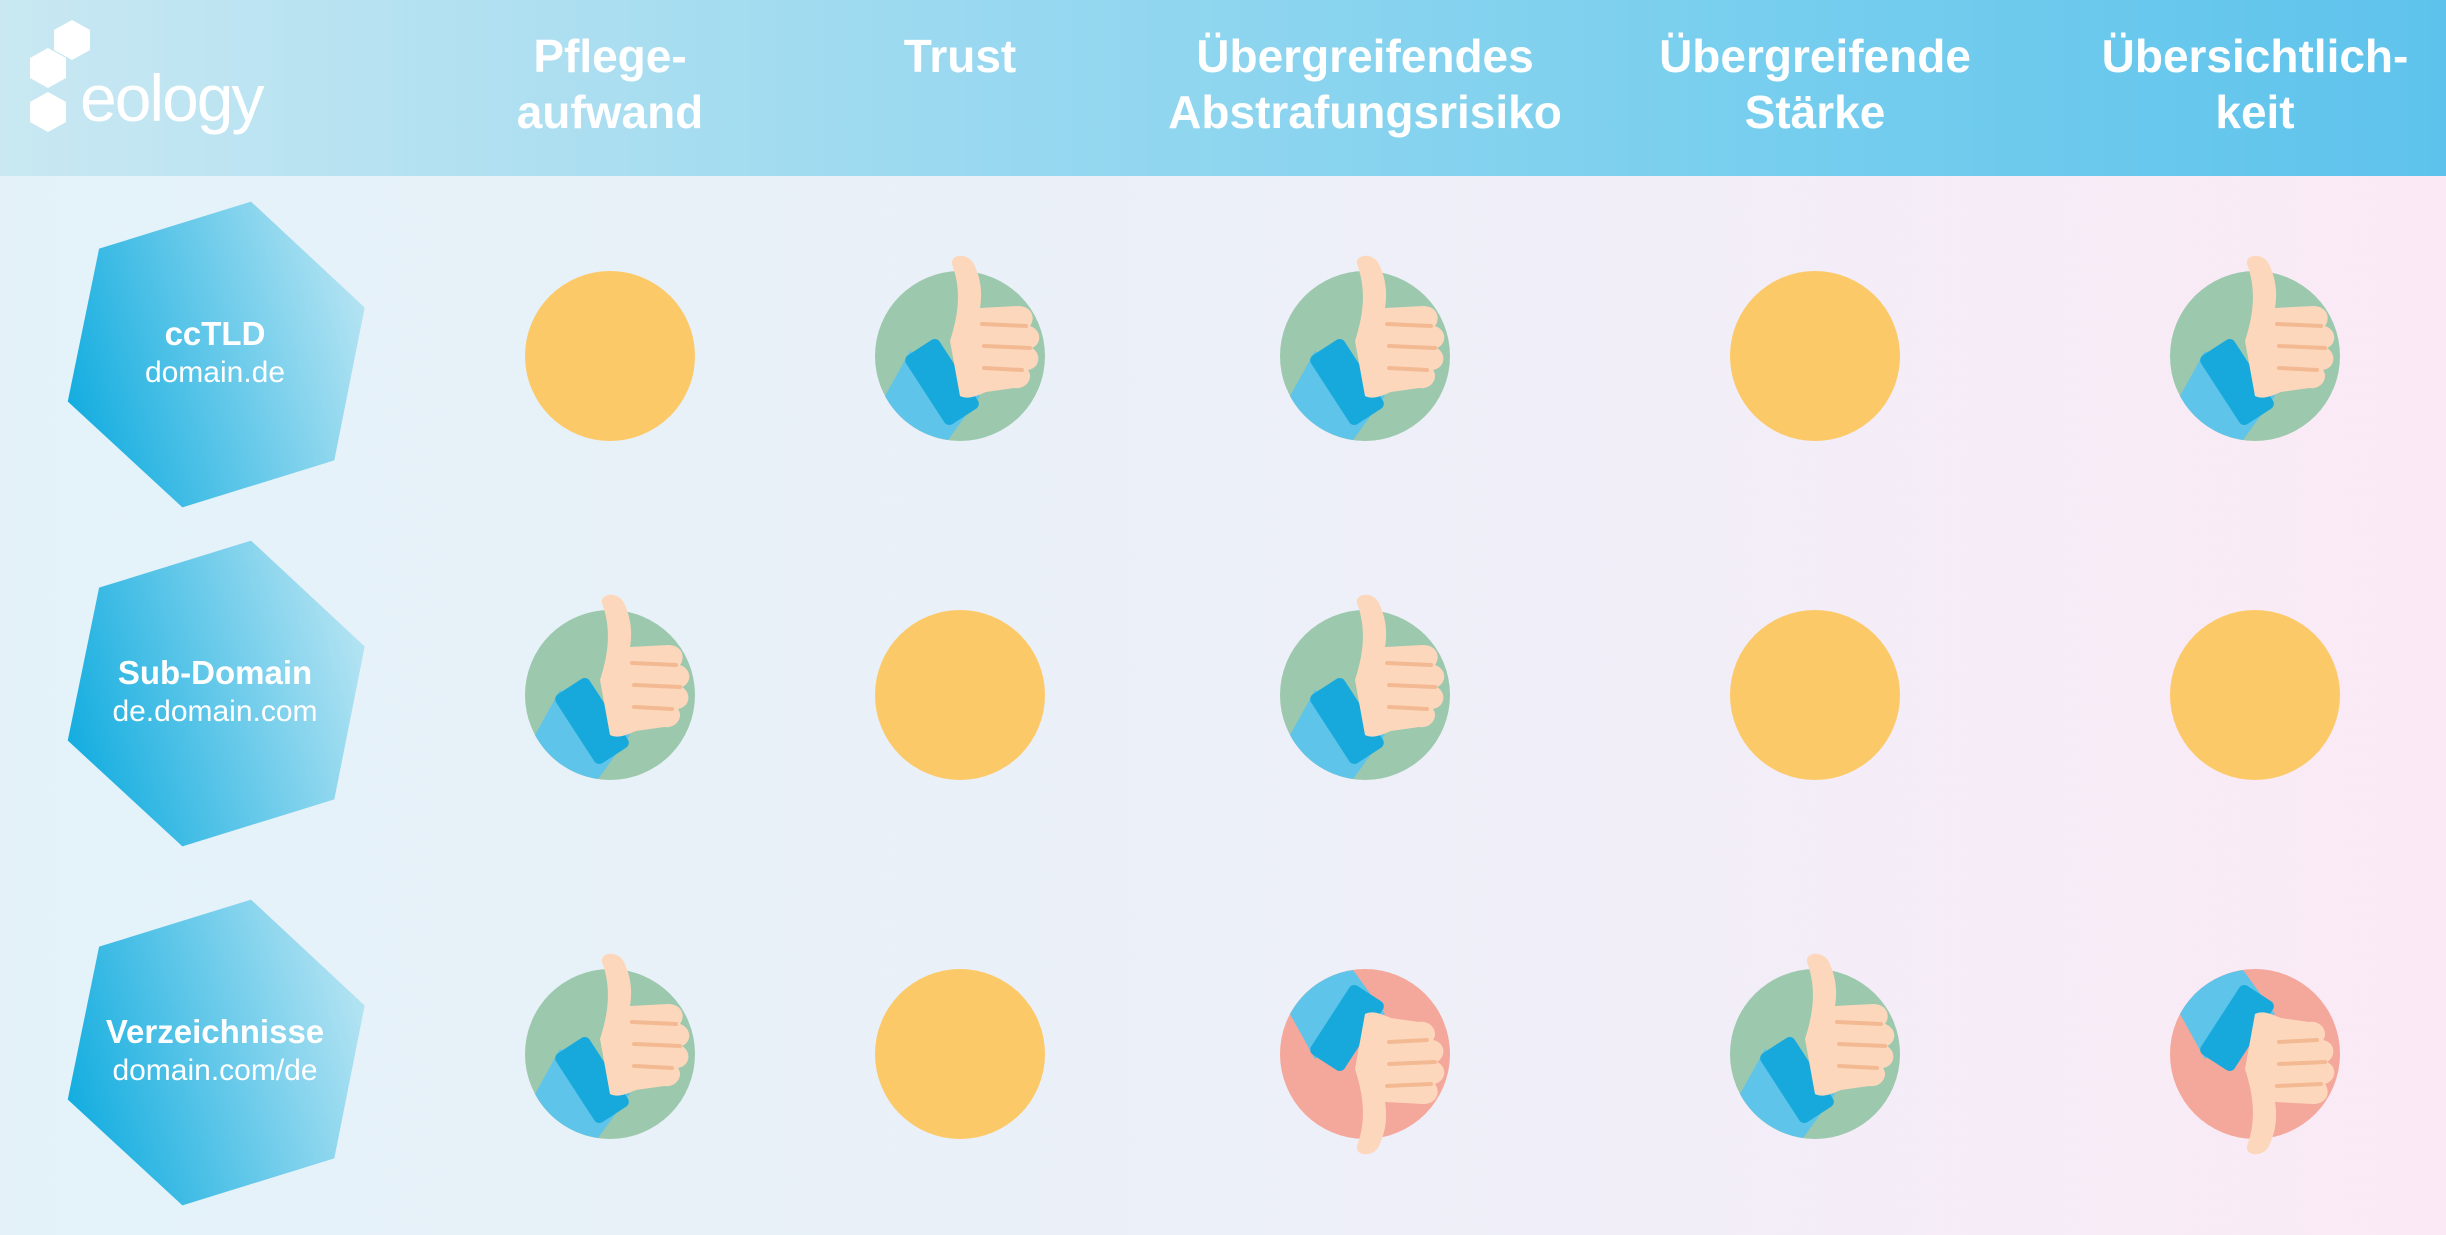 The height and width of the screenshot is (1235, 2446). What do you see at coordinates (215, 1031) in the screenshot?
I see `row-name: Verzeichnisse` at bounding box center [215, 1031].